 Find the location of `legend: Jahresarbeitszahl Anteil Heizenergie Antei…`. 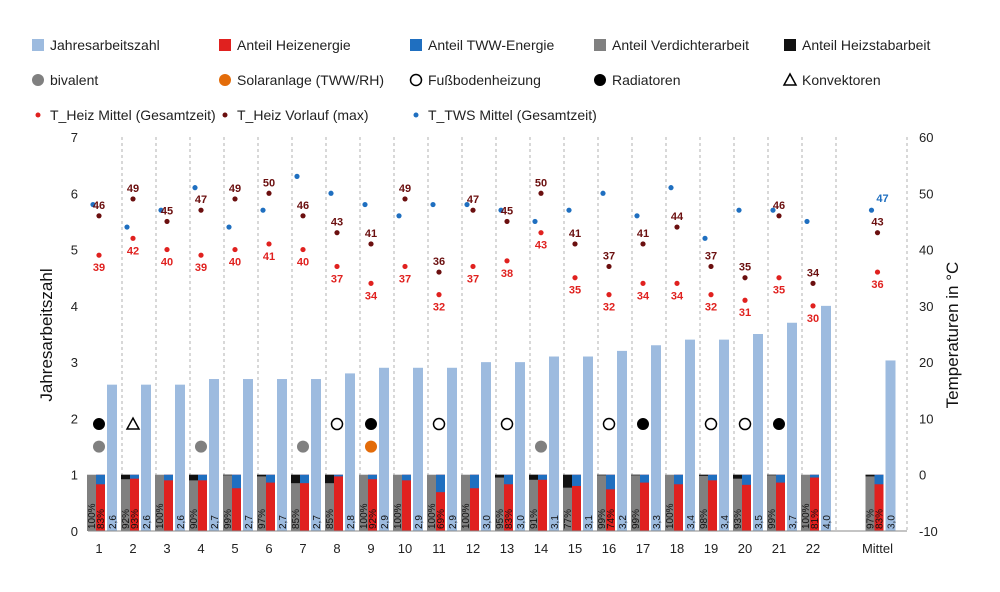

legend: Jahresarbeitszahl Anteil Heizenergie Antei… is located at coordinates (481, 80).